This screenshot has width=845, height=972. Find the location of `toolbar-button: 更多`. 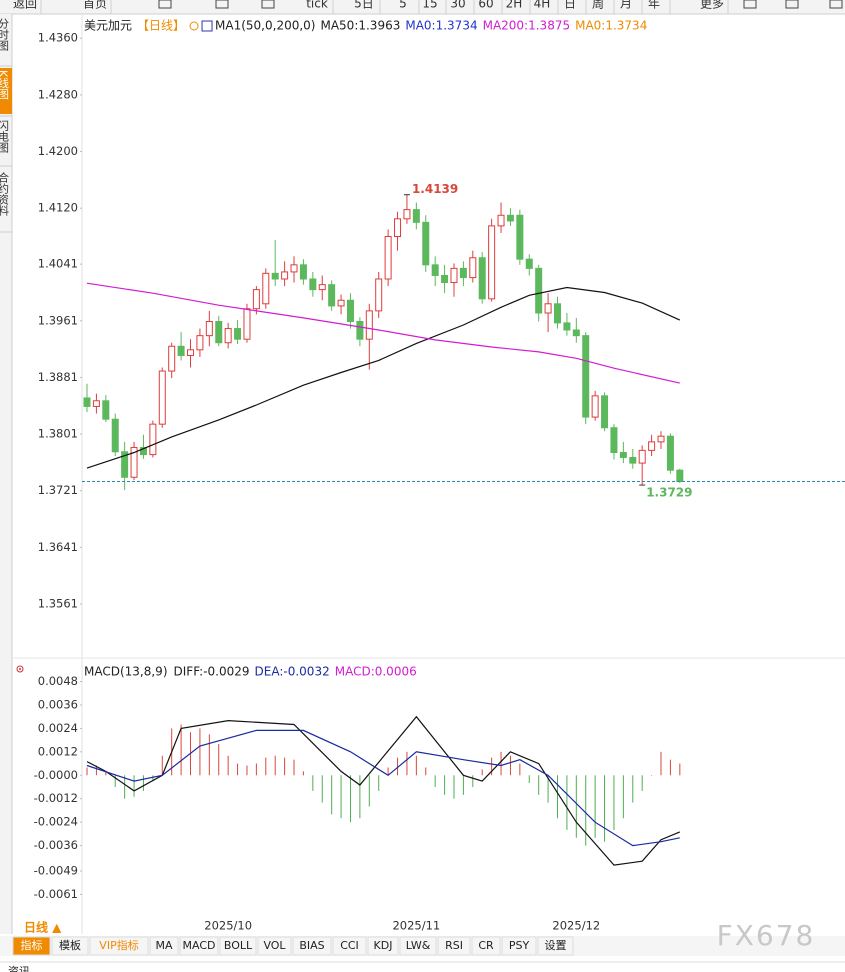

toolbar-button: 更多 is located at coordinates (712, 5).